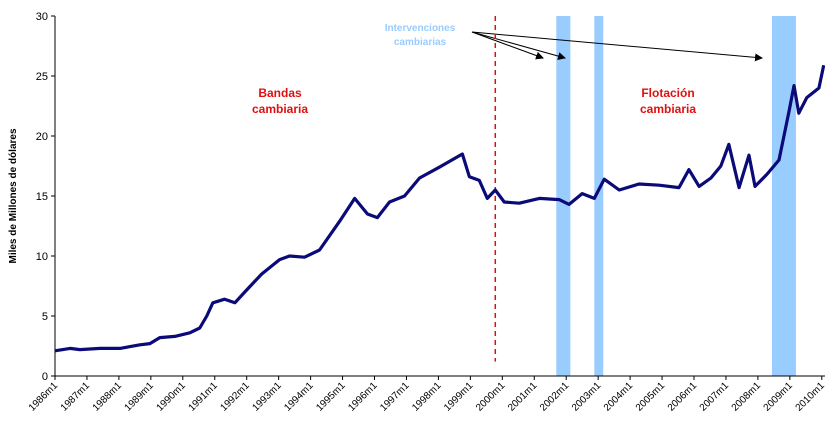  What do you see at coordinates (619, 397) in the screenshot?
I see `x-tick-label: 2004m1` at bounding box center [619, 397].